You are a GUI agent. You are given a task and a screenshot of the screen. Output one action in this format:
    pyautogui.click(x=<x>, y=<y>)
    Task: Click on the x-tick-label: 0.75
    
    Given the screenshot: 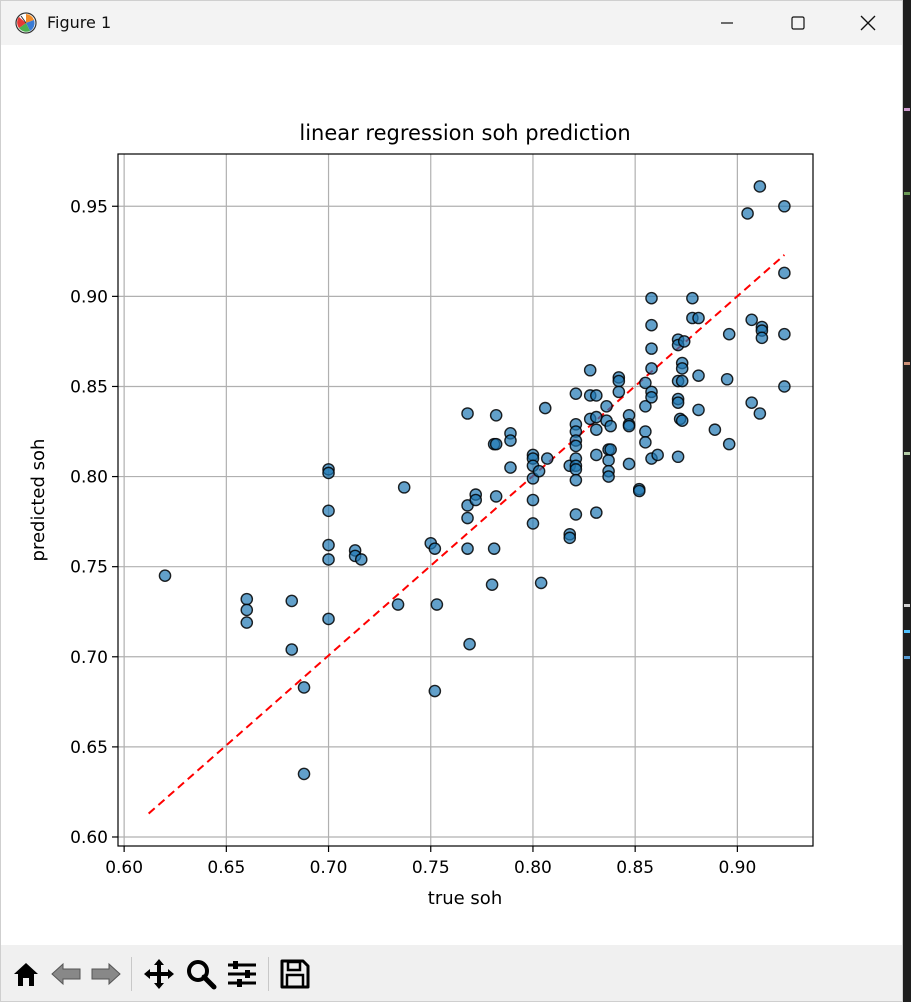 What is the action you would take?
    pyautogui.click(x=431, y=868)
    